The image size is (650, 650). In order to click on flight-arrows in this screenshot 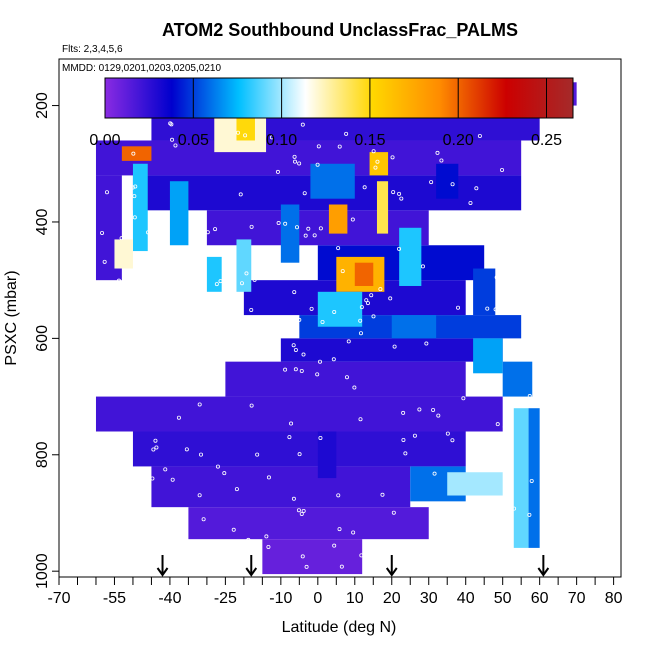, I will do `click(353, 566)`.